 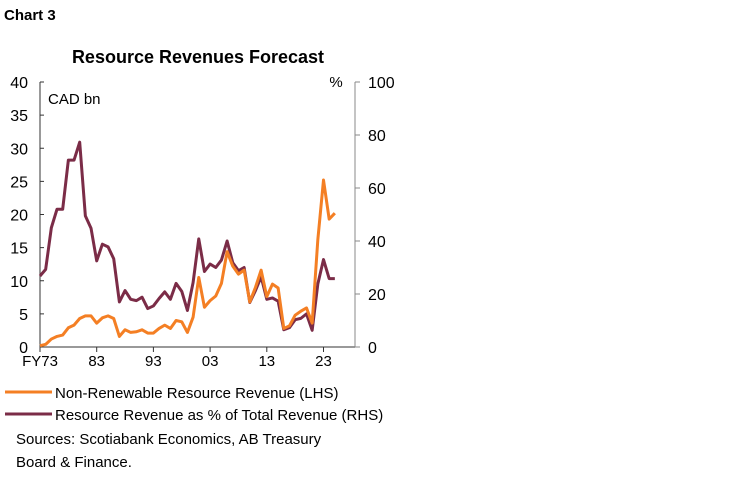 What do you see at coordinates (19, 282) in the screenshot?
I see `left-tick-label: 10` at bounding box center [19, 282].